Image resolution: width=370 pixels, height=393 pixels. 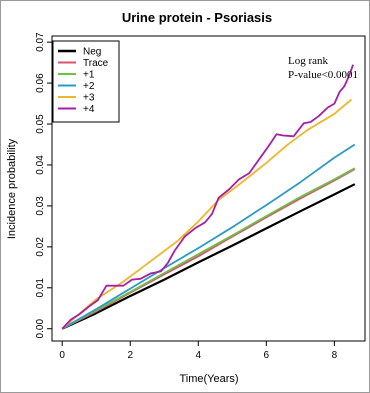 I want to click on x-axis: 0 2 4 6 8, so click(x=198, y=351).